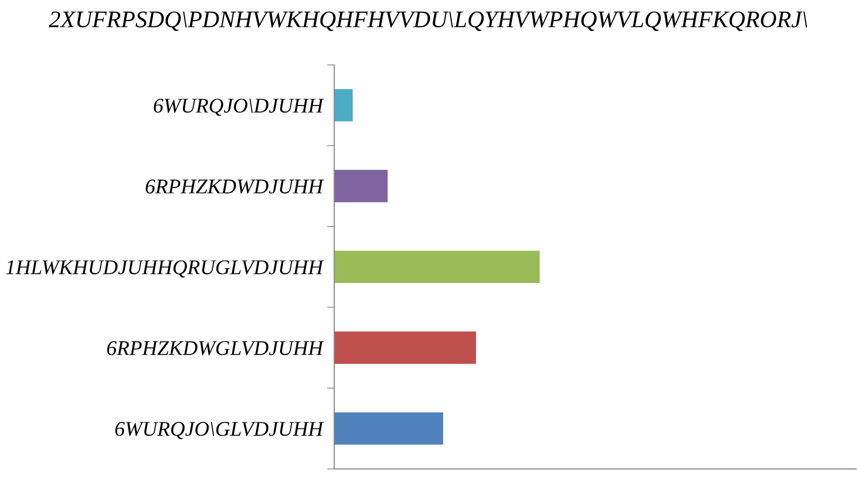 This screenshot has height=477, width=857. Describe the element at coordinates (235, 187) in the screenshot. I see `y-tick-label: 6RPHZKDWDJUHH` at that location.